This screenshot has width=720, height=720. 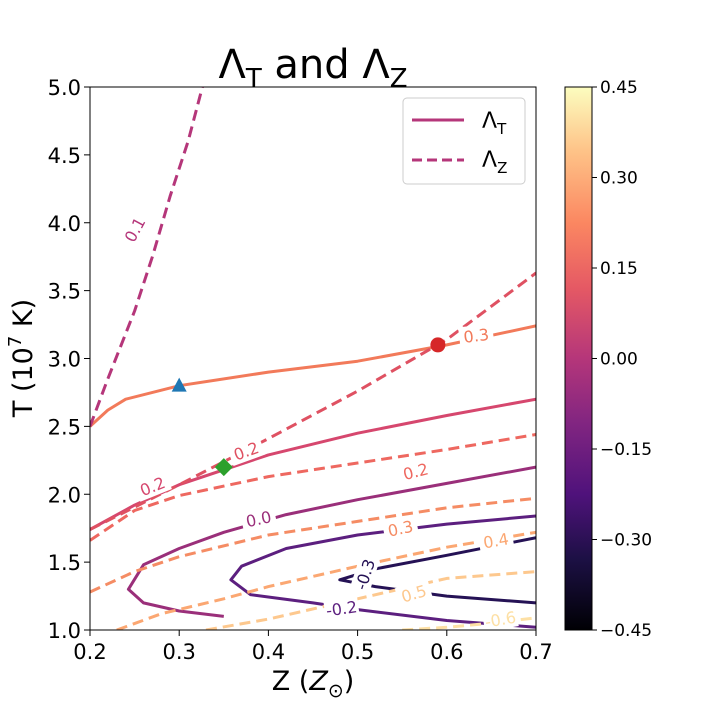 I want to click on y-tick-label: 2.5, so click(x=64, y=427).